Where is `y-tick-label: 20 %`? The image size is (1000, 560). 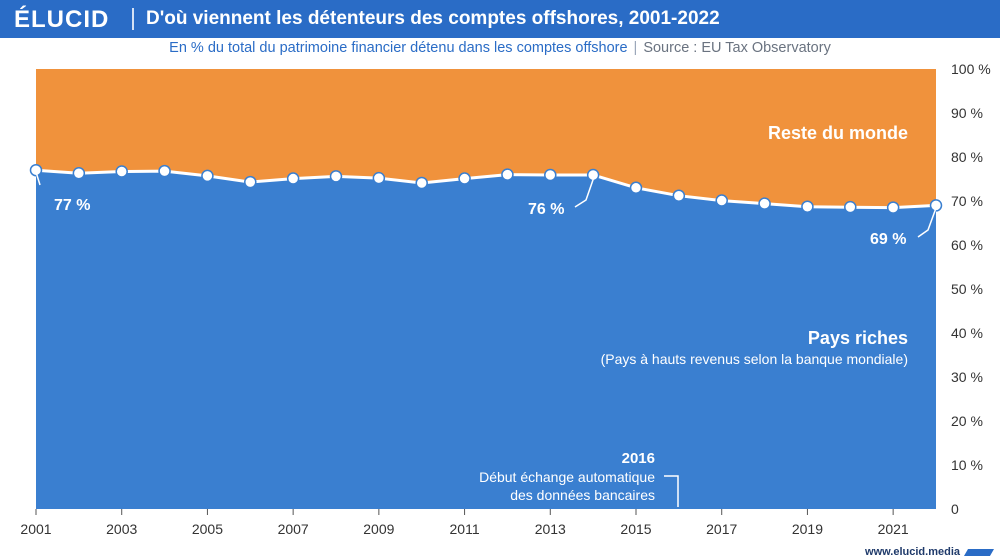 y-tick-label: 20 % is located at coordinates (967, 421).